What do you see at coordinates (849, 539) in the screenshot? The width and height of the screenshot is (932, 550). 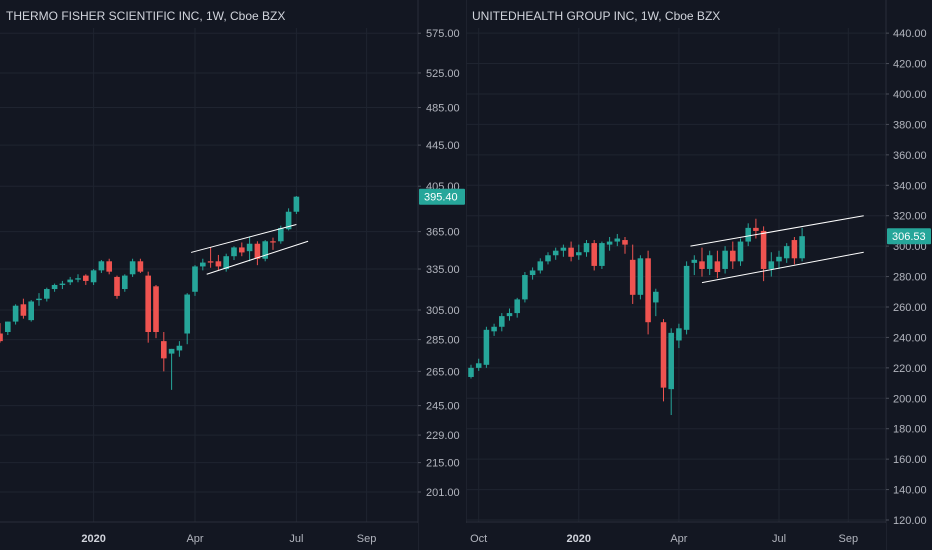 I see `unitedhealth-x-tick-label: Sep` at bounding box center [849, 539].